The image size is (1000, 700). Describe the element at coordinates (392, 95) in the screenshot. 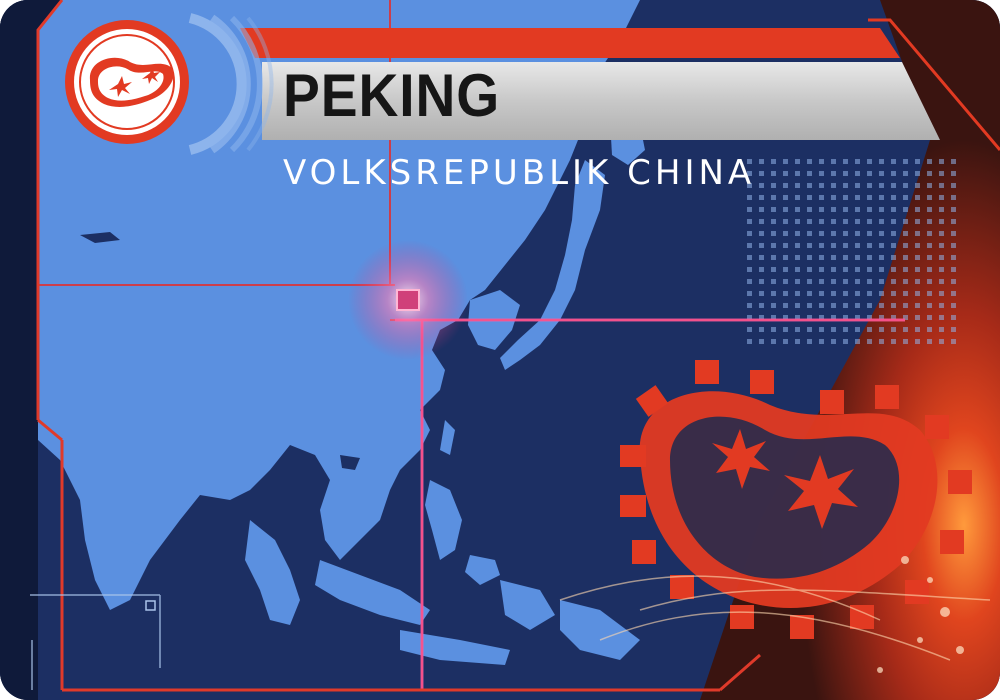

I see `city-name: PEKING` at that location.